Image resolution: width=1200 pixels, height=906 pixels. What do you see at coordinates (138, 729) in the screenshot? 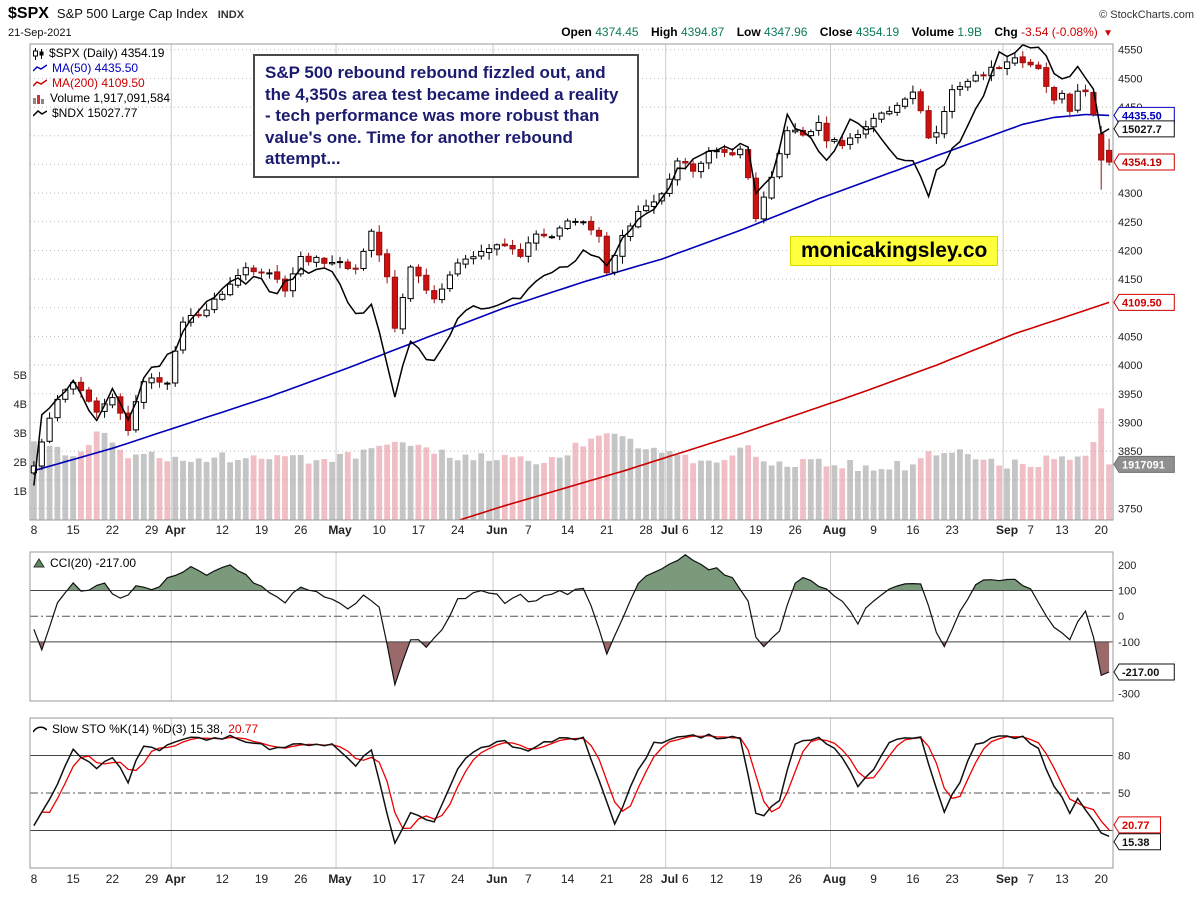
I see `sto-legend-label-black: Slow STO %K(14) %D(3) 15.38,` at bounding box center [138, 729].